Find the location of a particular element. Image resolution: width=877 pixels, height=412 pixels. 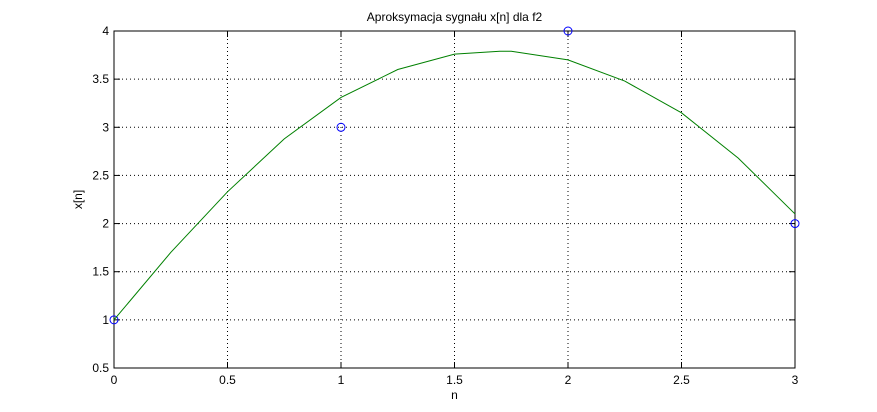

y-tick-label: 4 is located at coordinates (105, 31).